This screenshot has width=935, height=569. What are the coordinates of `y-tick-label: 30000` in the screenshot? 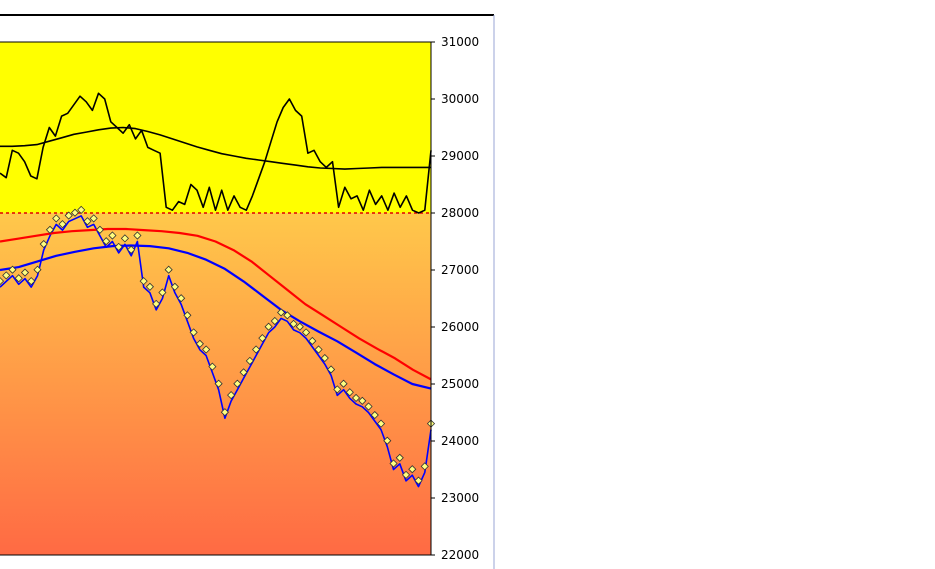 It's located at (460, 99).